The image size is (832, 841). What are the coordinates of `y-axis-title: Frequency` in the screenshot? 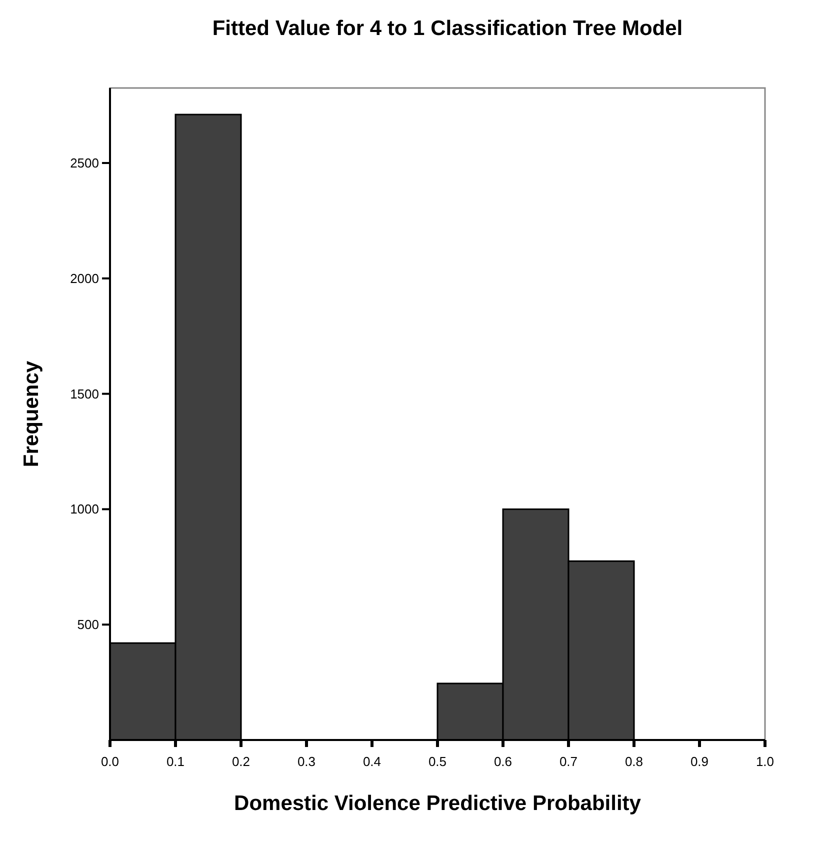 It's located at (31, 414).